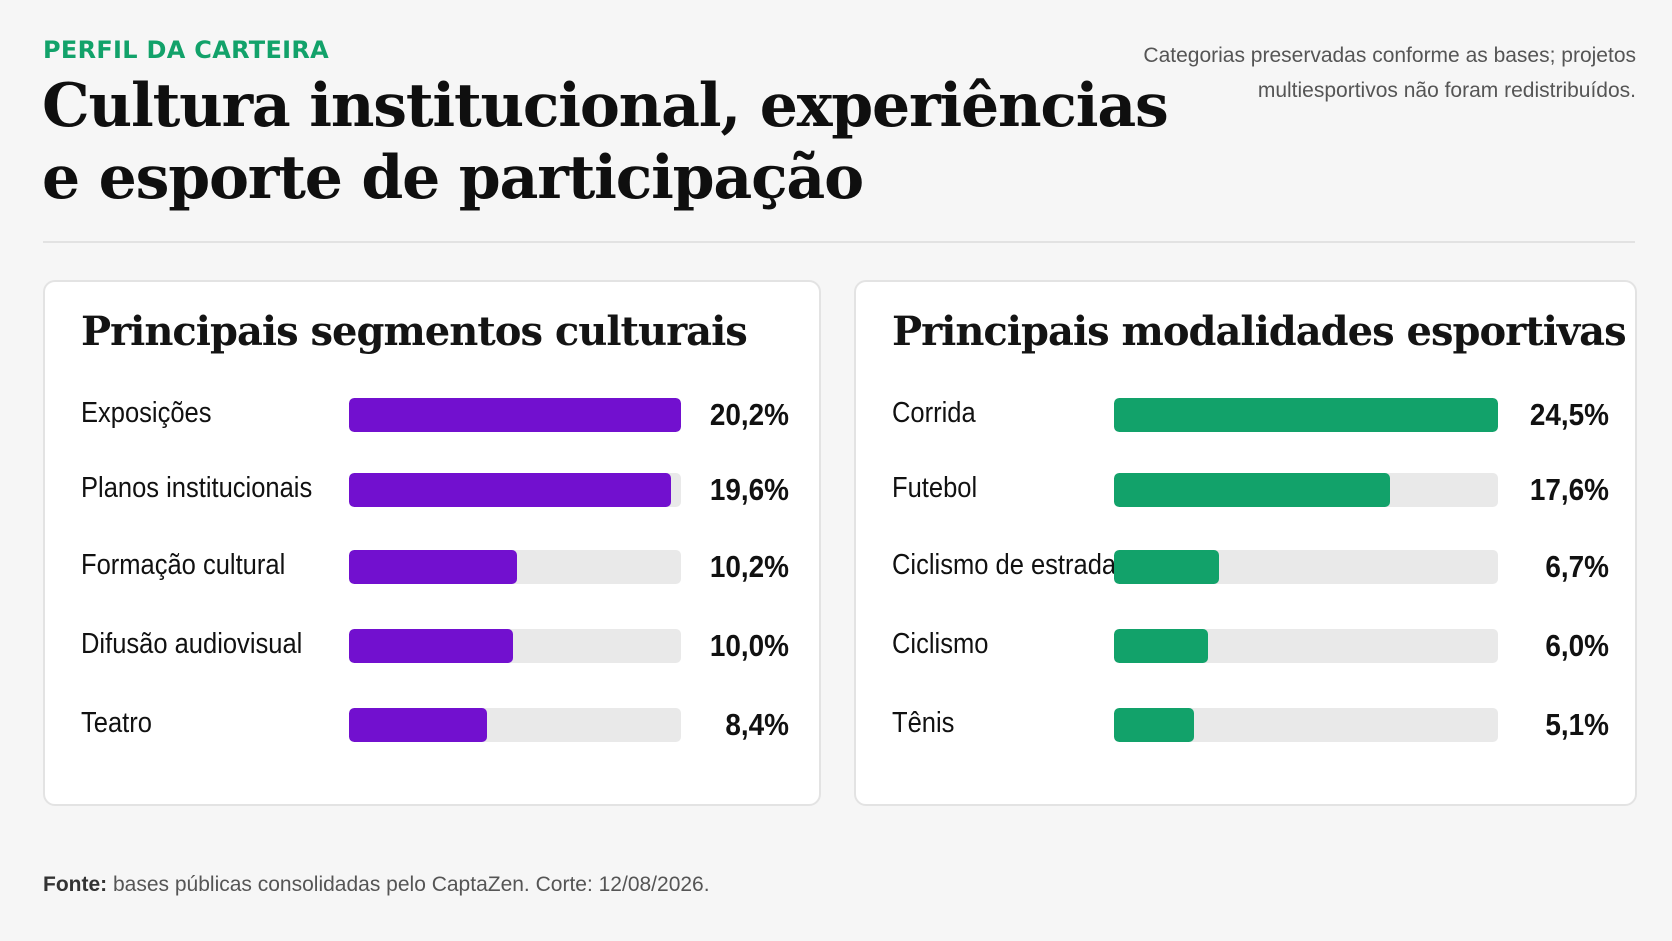 This screenshot has height=941, width=1672. Describe the element at coordinates (839, 242) in the screenshot. I see `header-divider` at that location.